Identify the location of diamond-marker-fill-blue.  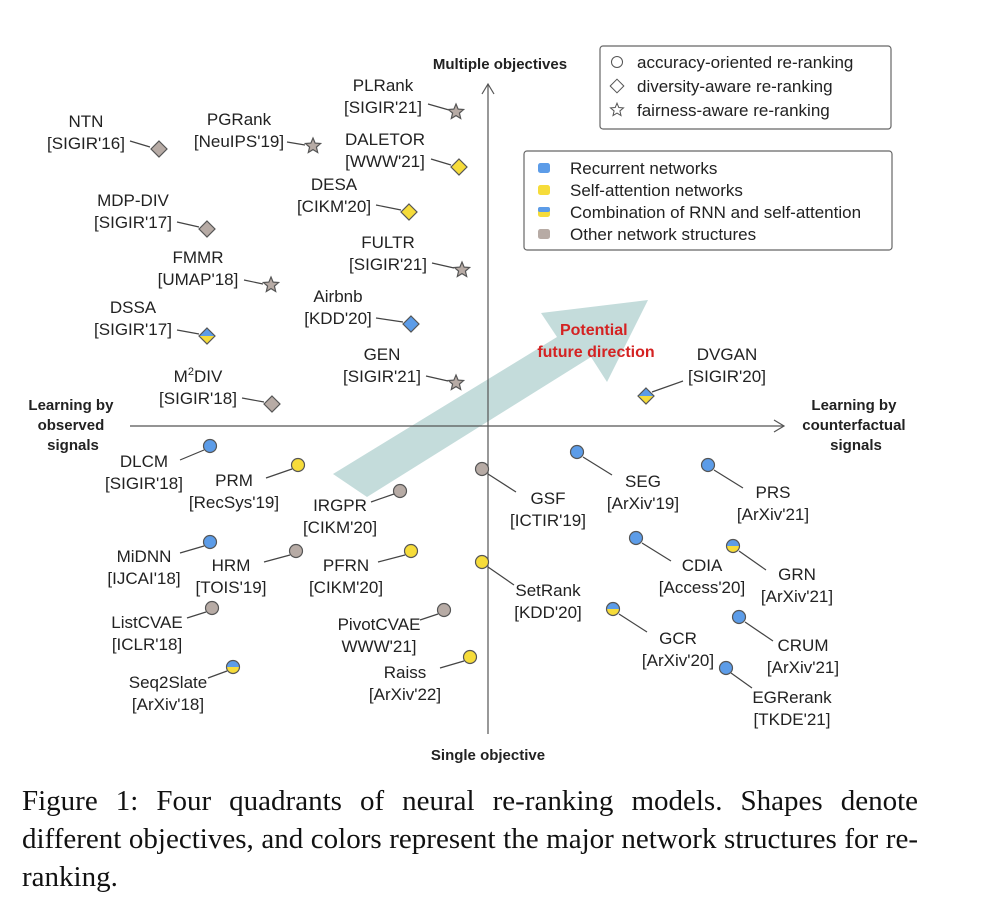
(646, 392).